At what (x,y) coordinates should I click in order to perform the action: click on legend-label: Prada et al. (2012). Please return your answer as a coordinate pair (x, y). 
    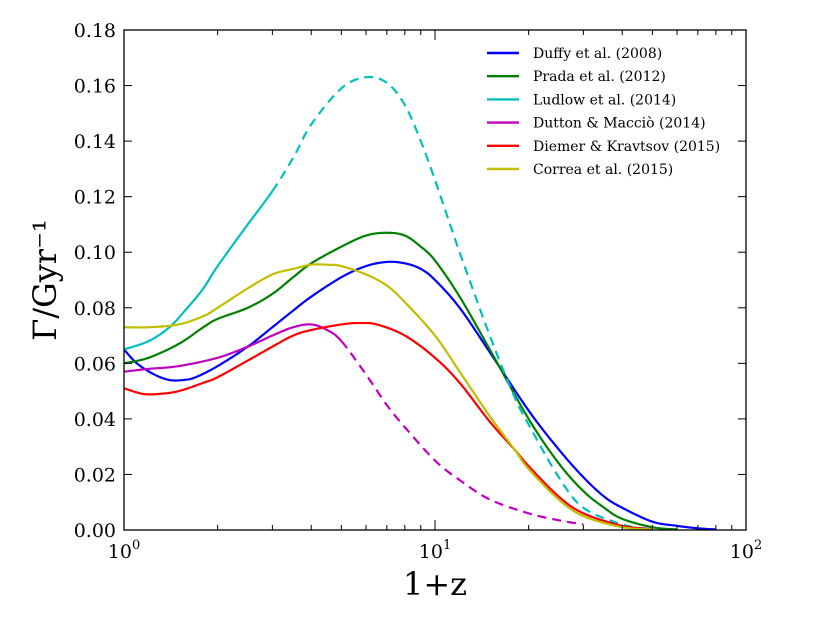
    Looking at the image, I should click on (599, 77).